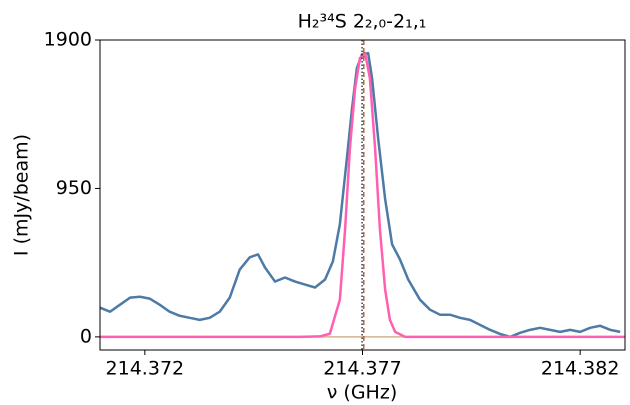 The width and height of the screenshot is (630, 405). What do you see at coordinates (362, 393) in the screenshot?
I see `x-axis-label: ν (GHz)` at bounding box center [362, 393].